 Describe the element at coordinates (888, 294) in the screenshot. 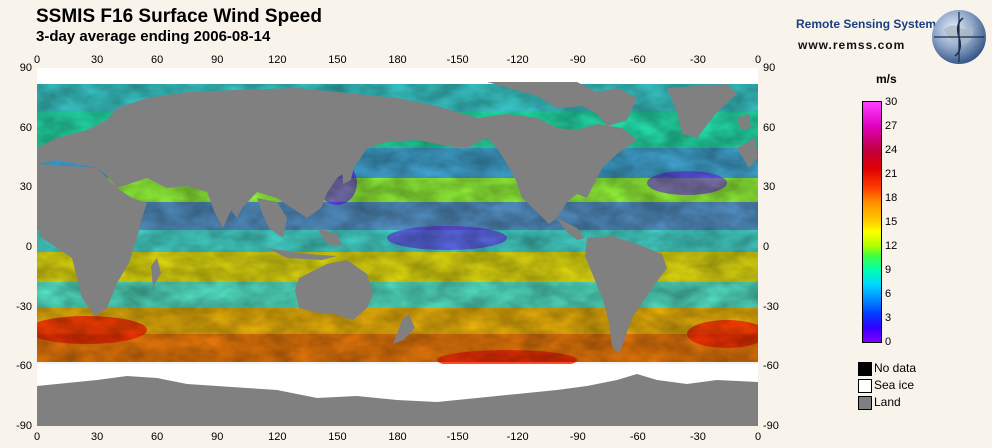

I see `colorbar-tick-label: 6` at that location.